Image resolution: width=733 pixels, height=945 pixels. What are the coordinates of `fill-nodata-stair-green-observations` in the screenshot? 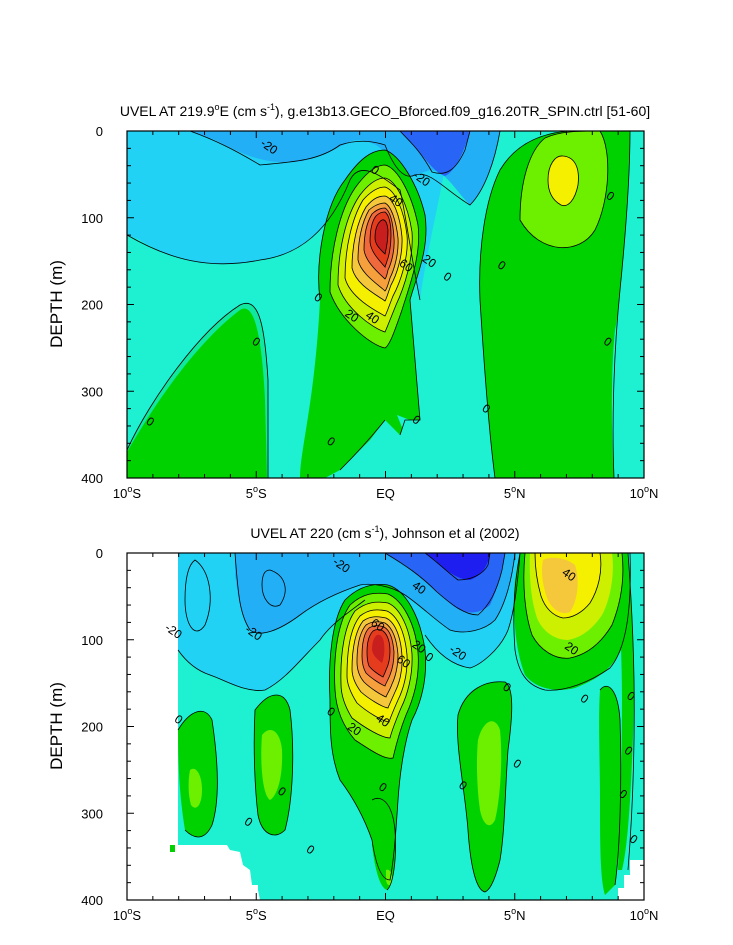 It's located at (172, 848).